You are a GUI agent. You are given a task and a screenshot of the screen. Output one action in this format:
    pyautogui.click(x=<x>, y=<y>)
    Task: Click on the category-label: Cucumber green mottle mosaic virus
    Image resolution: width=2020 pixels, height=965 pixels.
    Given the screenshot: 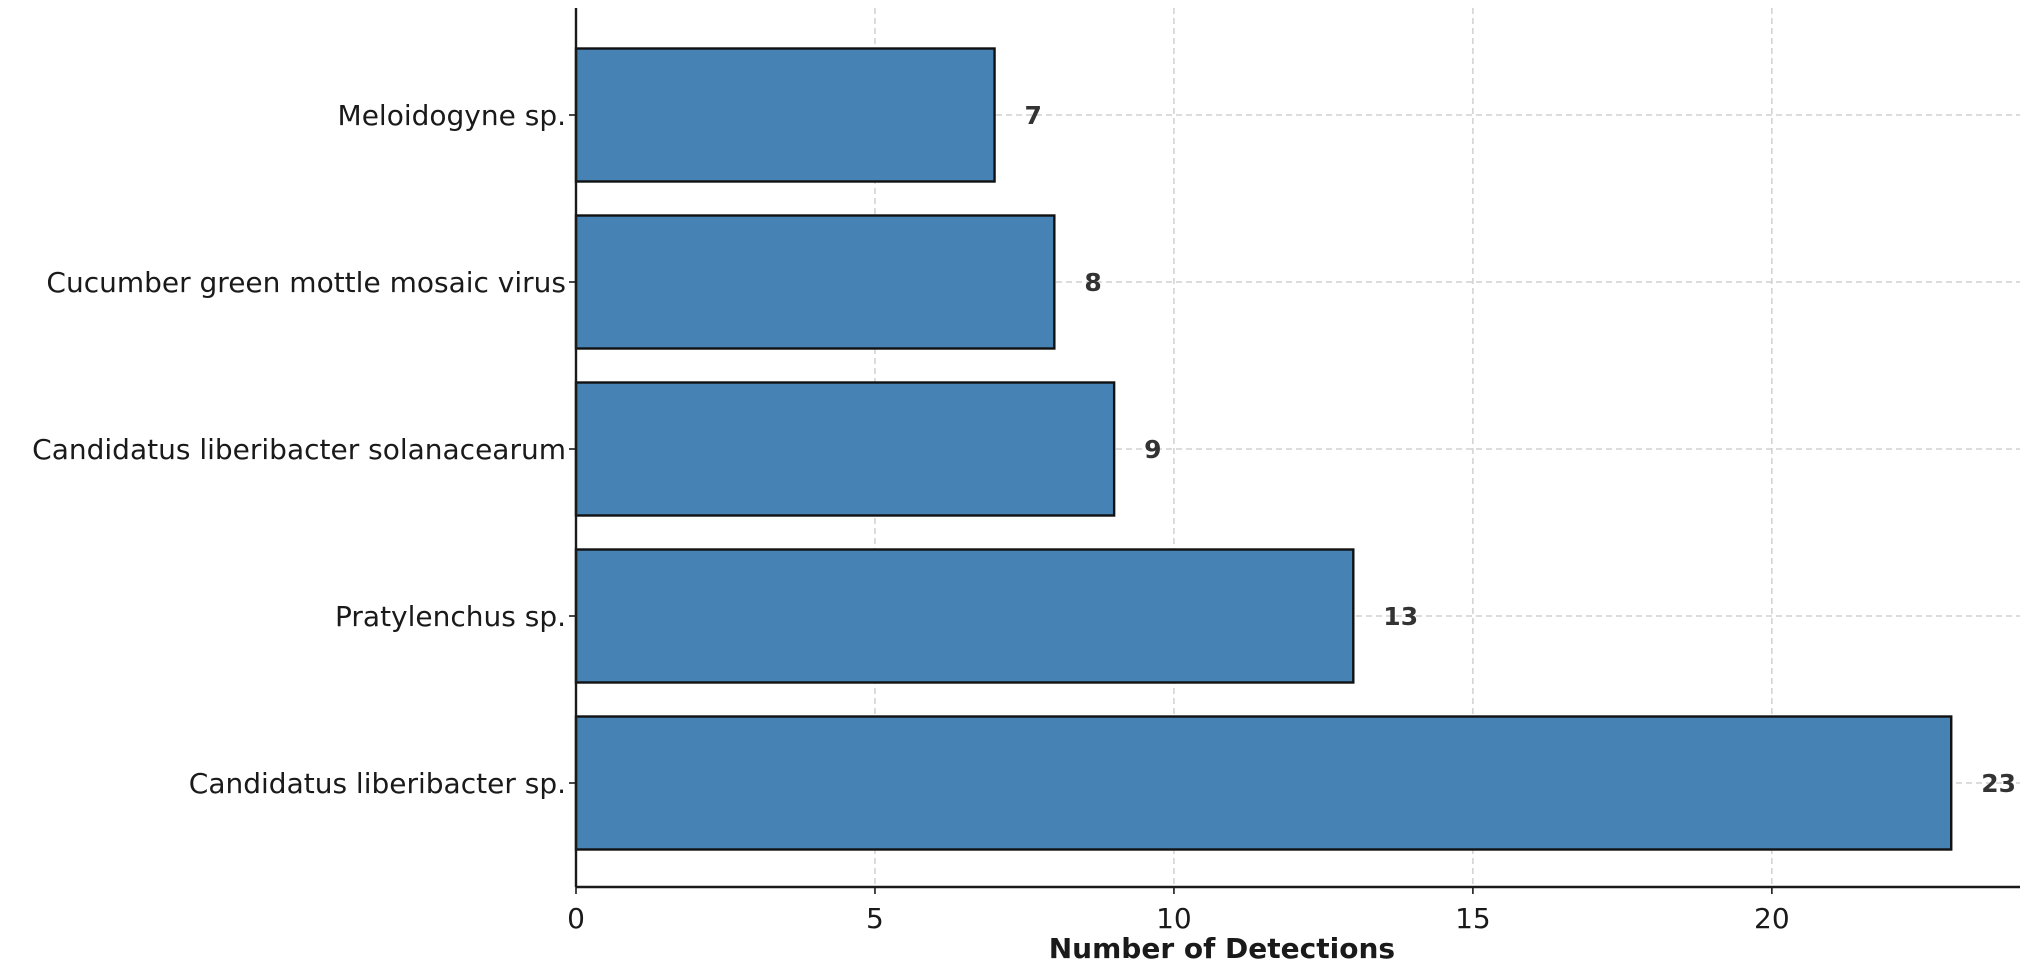 What is the action you would take?
    pyautogui.click(x=306, y=282)
    